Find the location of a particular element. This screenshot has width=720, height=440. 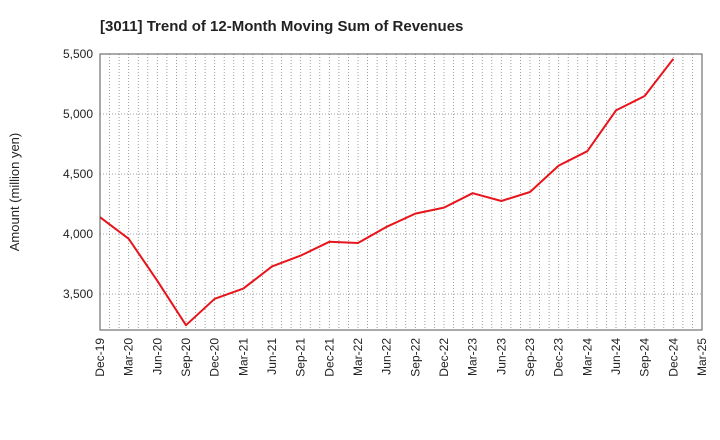

y-axis-ticks: 3,500 4,000 4,500 5,000 5,500 is located at coordinates (78, 174).